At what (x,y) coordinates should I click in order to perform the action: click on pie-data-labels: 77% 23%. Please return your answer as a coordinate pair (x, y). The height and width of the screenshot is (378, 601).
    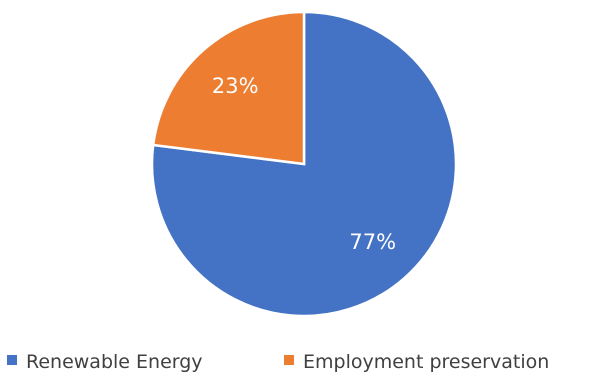
    Looking at the image, I should click on (304, 164).